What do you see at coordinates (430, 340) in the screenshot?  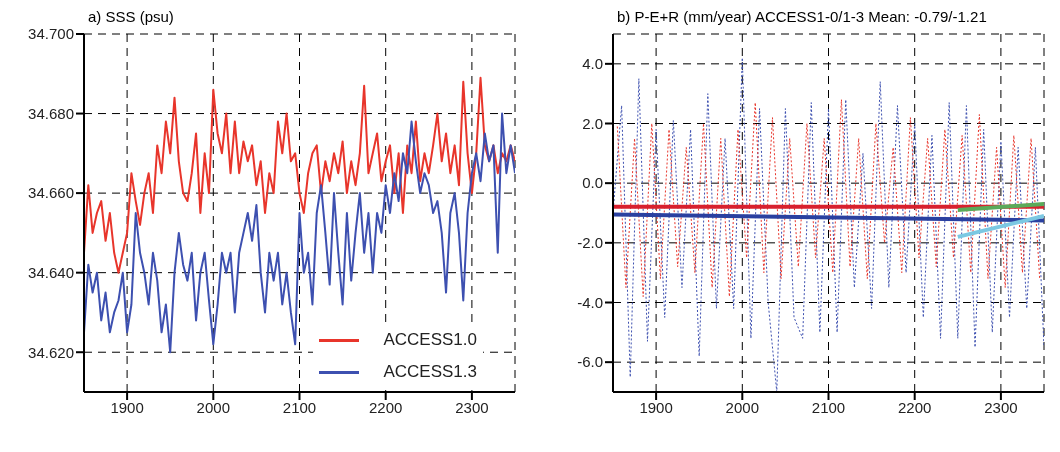 I see `legend-label: ACCESS1.0` at bounding box center [430, 340].